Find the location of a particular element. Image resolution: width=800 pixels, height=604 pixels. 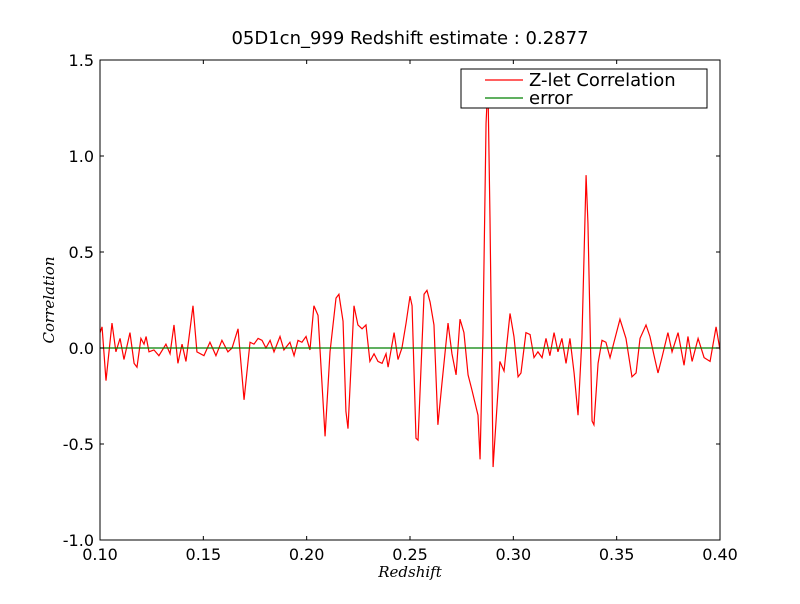

y-axis-label: Correlation is located at coordinates (49, 300).